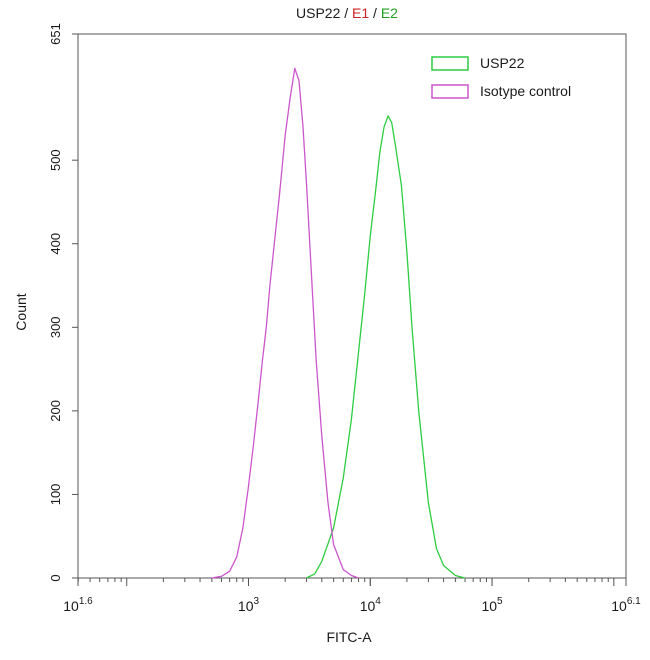 This screenshot has width=650, height=660. I want to click on title-part-4: E2, so click(389, 13).